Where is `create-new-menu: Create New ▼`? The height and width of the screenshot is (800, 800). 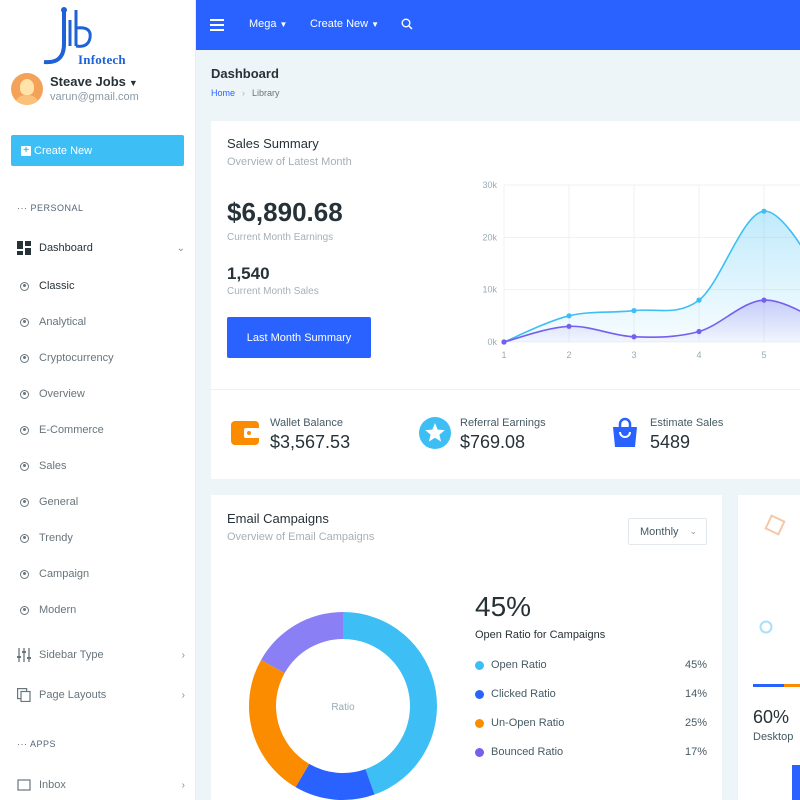 create-new-menu: Create New ▼ is located at coordinates (344, 24).